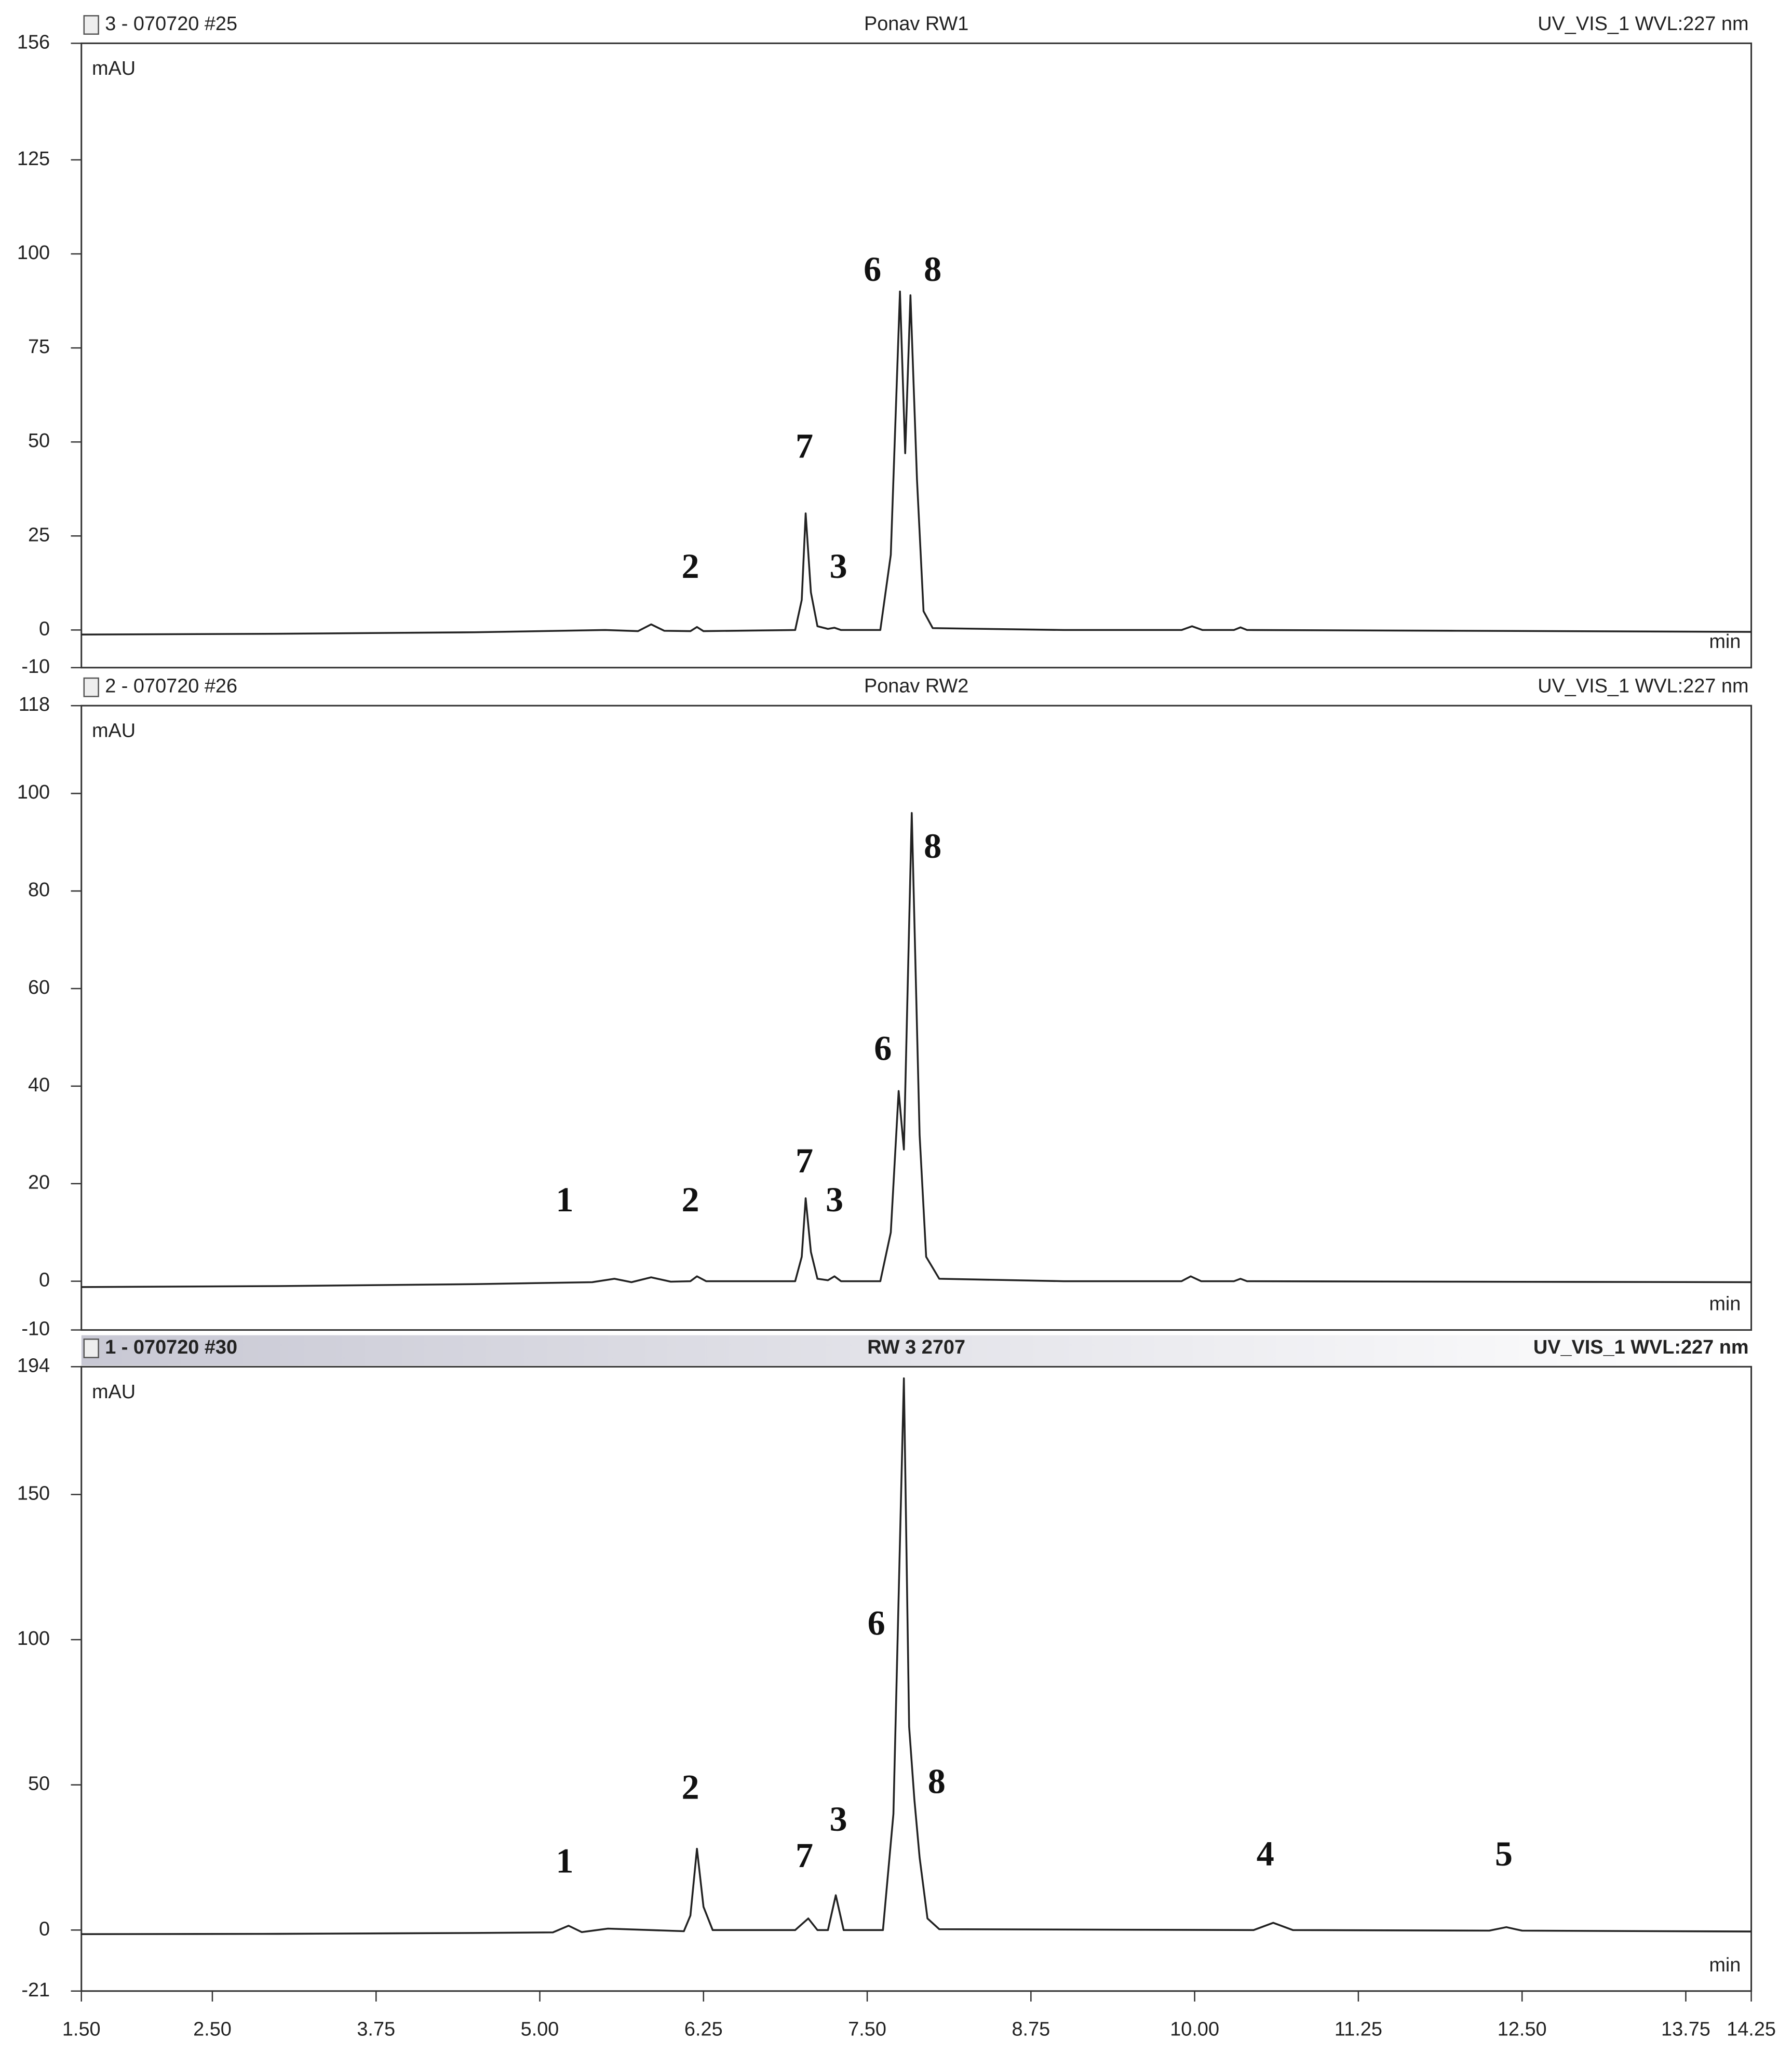  Describe the element at coordinates (35, 1990) in the screenshot. I see `y-tick-label: -21` at that location.